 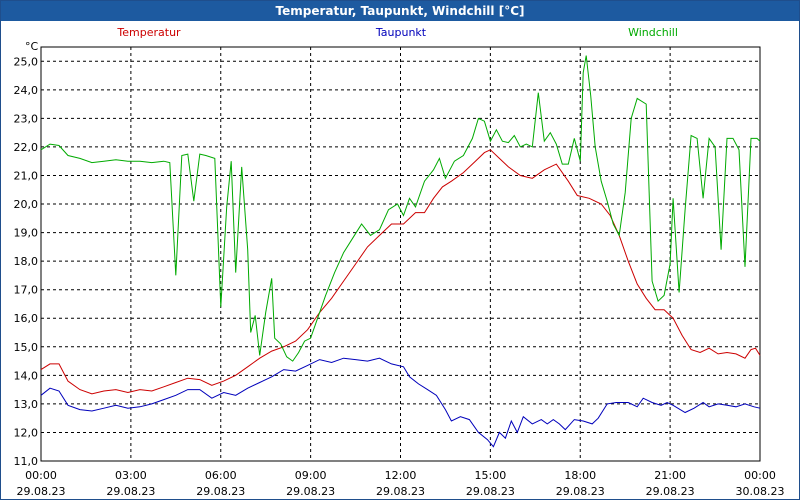 I want to click on y-tick-label: 25,0, so click(x=26, y=61).